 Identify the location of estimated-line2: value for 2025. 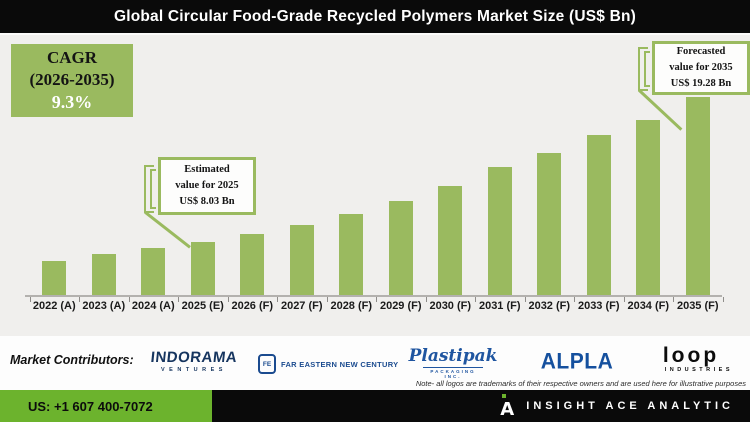
(207, 186).